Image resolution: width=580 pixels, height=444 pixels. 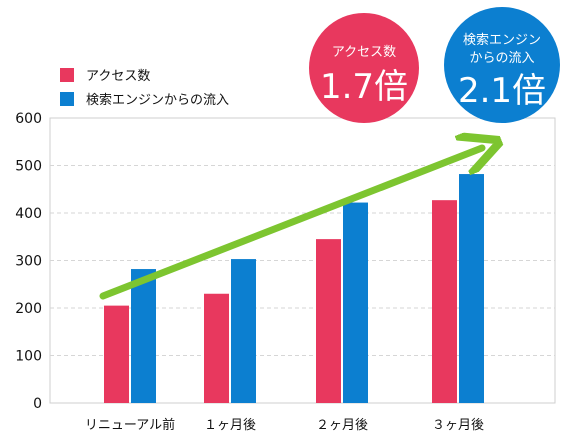 What do you see at coordinates (28, 309) in the screenshot?
I see `y-tick-label: 200` at bounding box center [28, 309].